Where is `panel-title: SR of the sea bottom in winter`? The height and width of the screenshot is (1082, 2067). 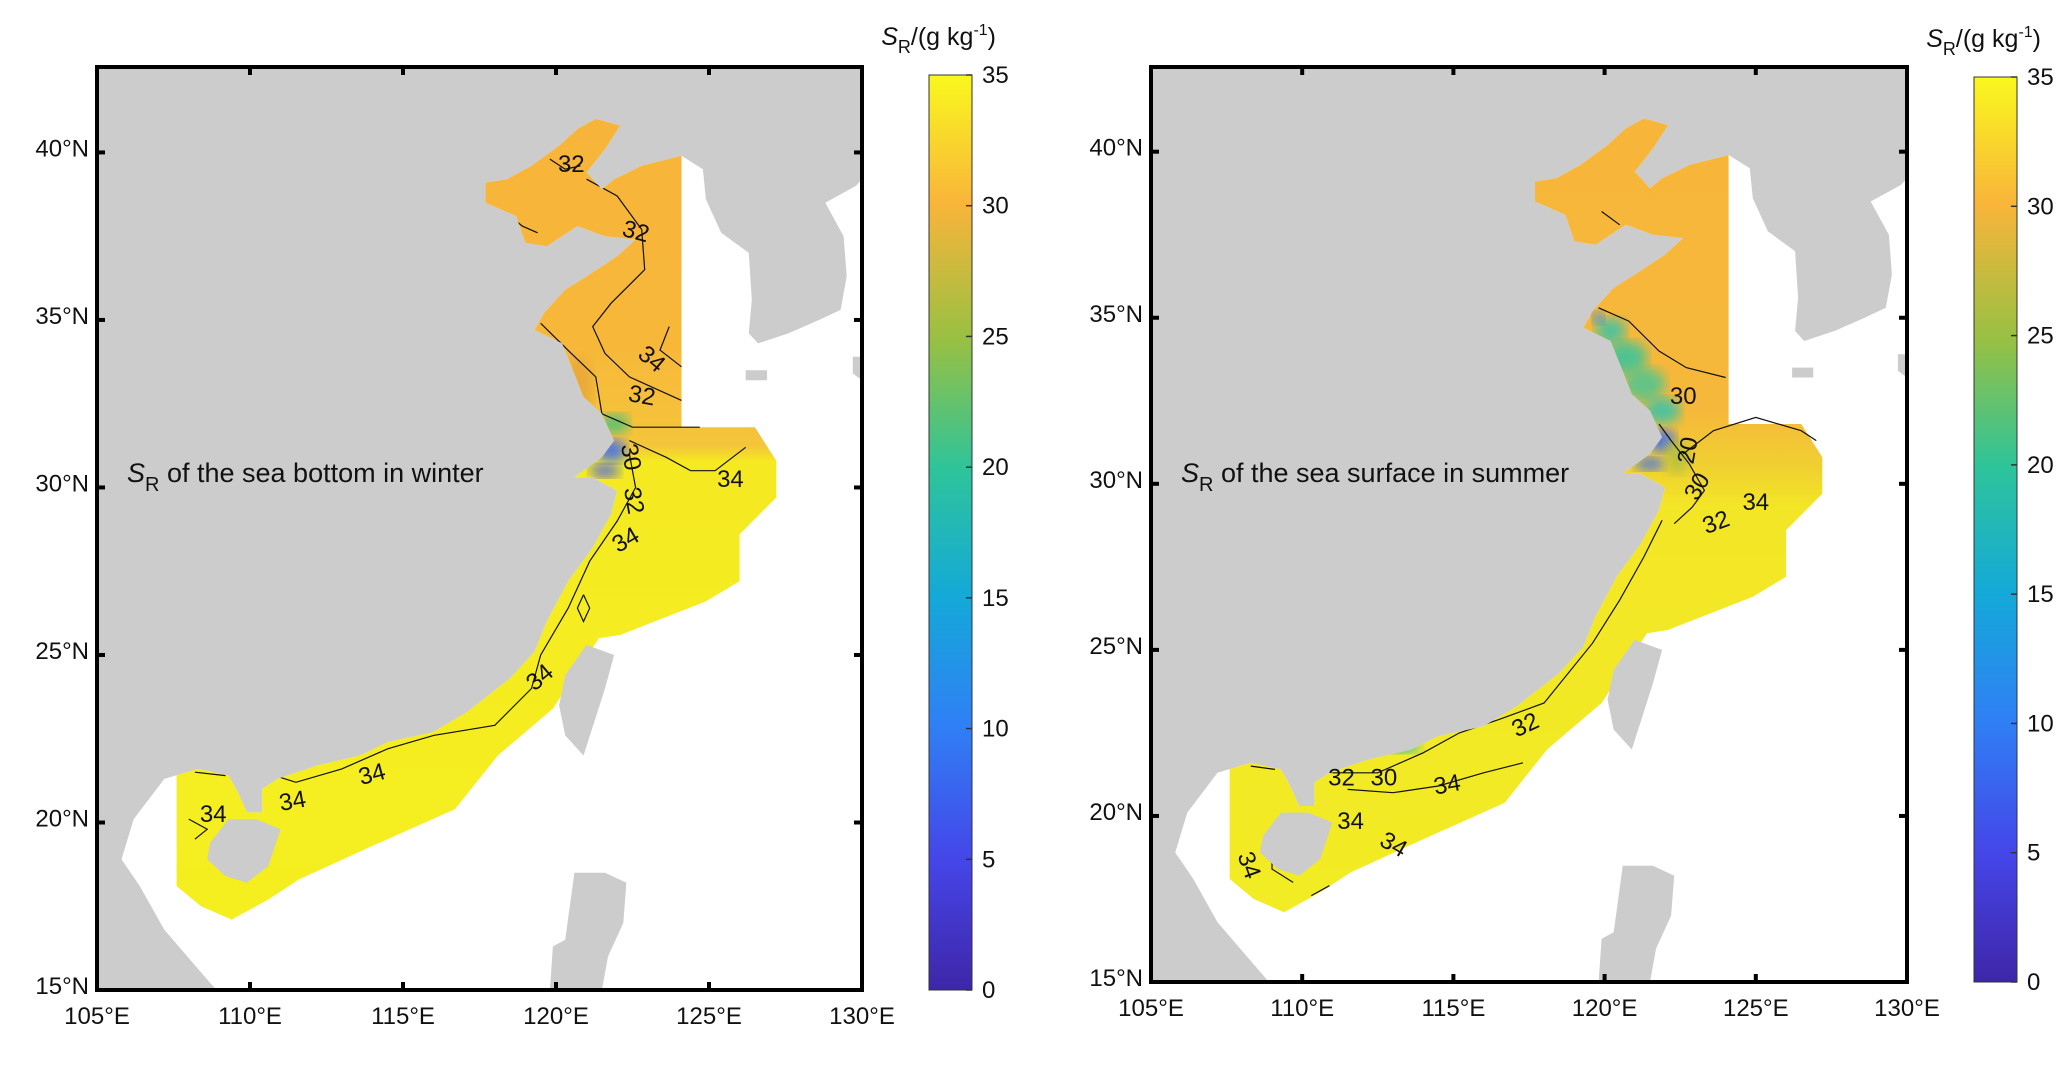 panel-title: SR of the sea bottom in winter is located at coordinates (305, 477).